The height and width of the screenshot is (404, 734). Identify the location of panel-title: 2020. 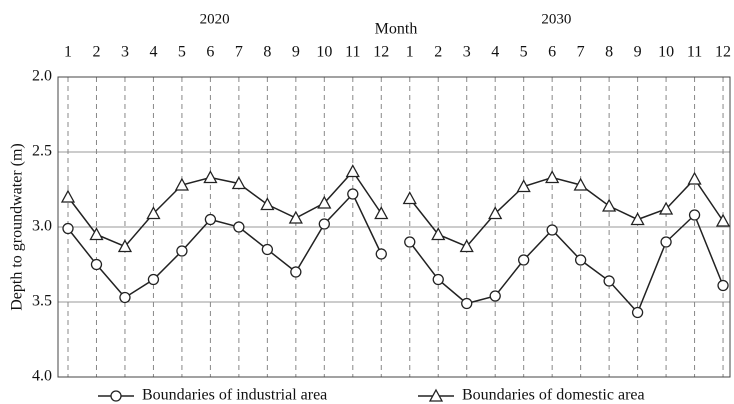
(215, 19).